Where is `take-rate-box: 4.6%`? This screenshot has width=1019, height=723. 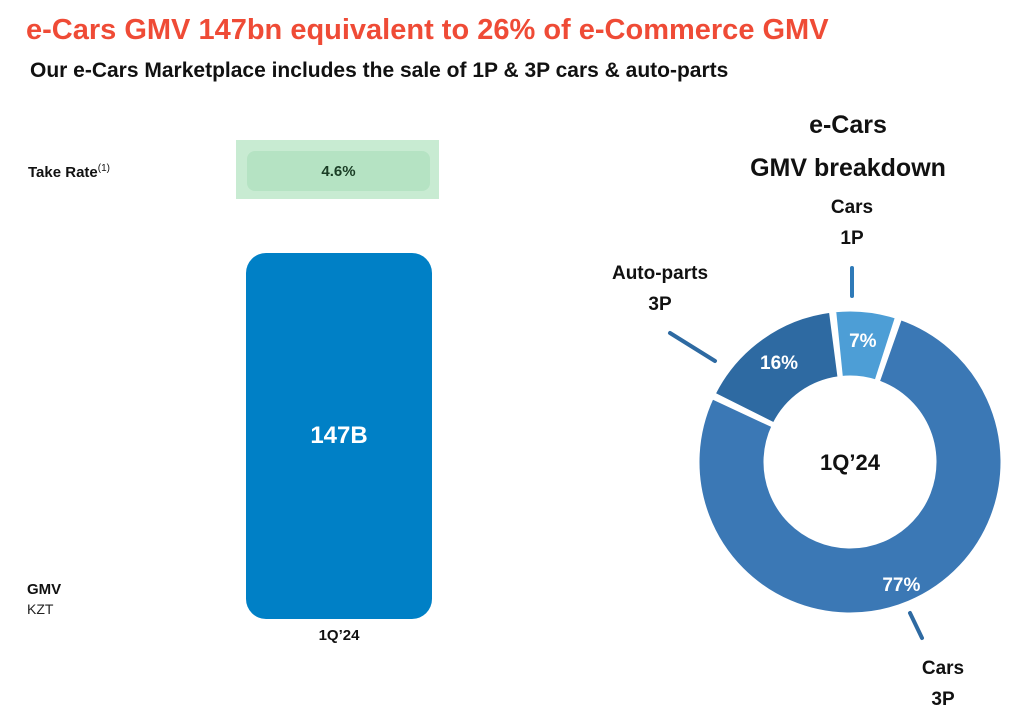
take-rate-box: 4.6% is located at coordinates (337, 169).